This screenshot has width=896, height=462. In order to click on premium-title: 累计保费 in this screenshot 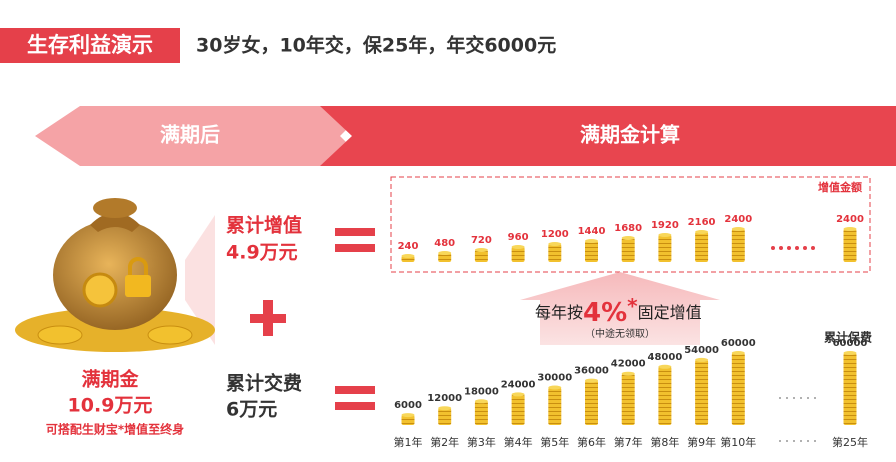, I will do `click(848, 337)`.